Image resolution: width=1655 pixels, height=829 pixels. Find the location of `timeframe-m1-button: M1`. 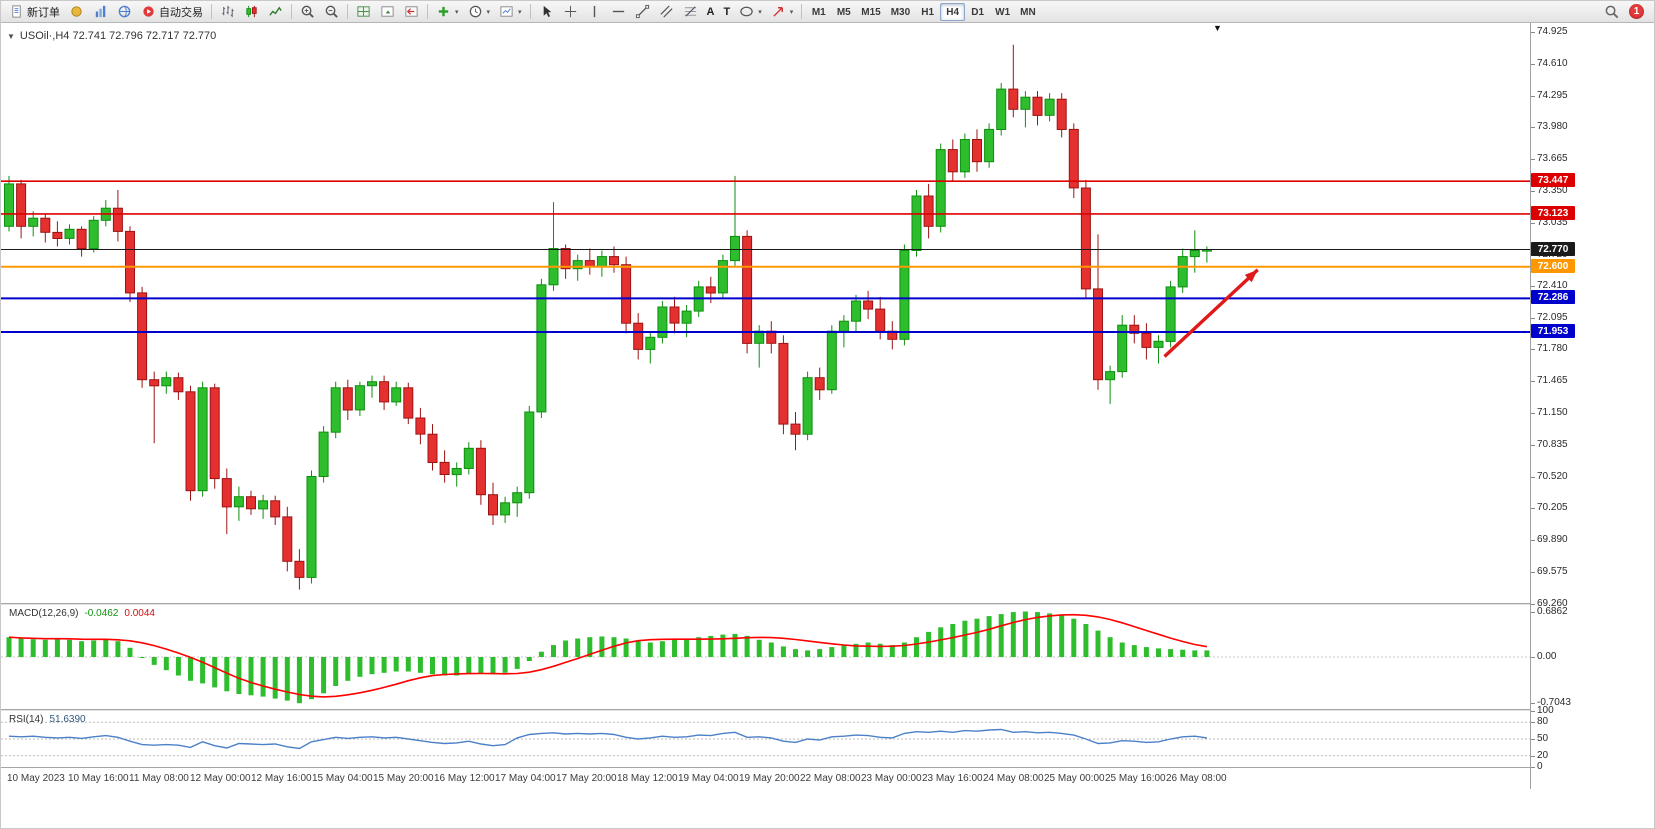

timeframe-m1-button: M1 is located at coordinates (818, 12).